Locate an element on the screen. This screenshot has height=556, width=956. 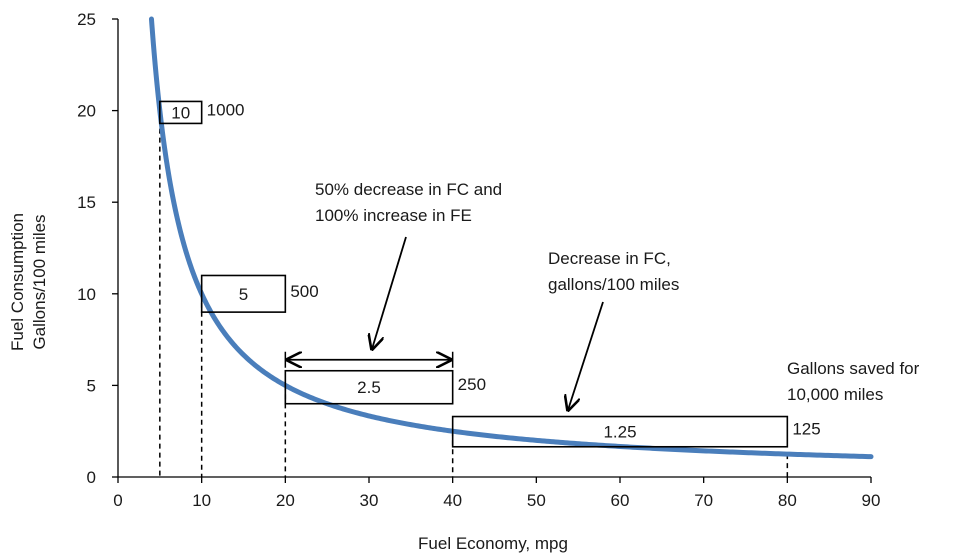
x-tick-label-30: 30 is located at coordinates (369, 500).